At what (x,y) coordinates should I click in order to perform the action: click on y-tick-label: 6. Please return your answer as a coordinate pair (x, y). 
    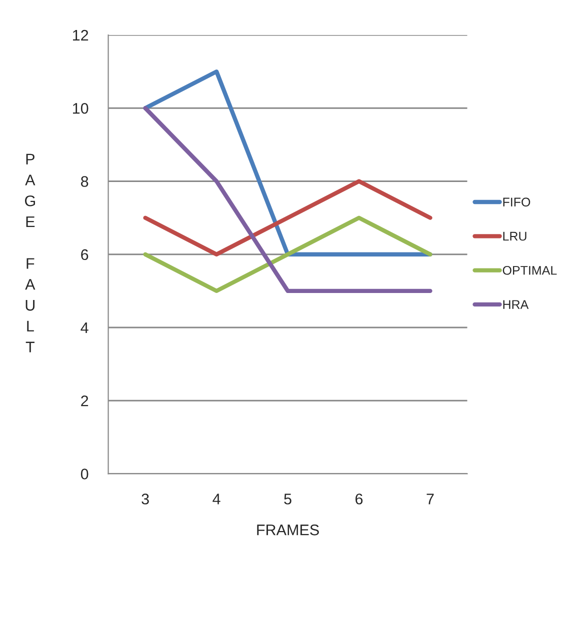
    Looking at the image, I should click on (84, 254).